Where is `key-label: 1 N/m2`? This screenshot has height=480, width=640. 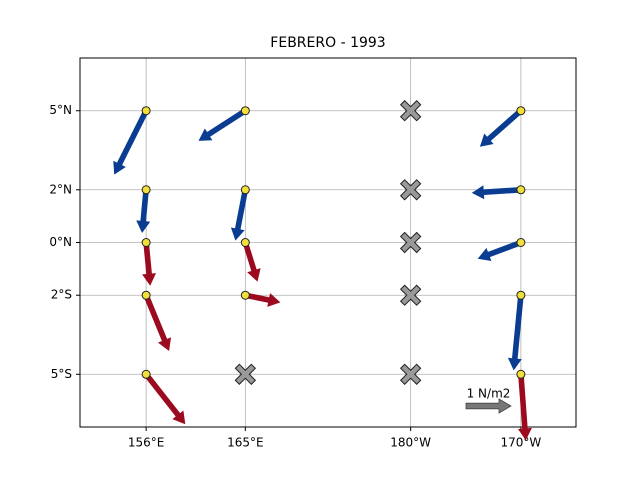
key-label: 1 N/m2 is located at coordinates (489, 394).